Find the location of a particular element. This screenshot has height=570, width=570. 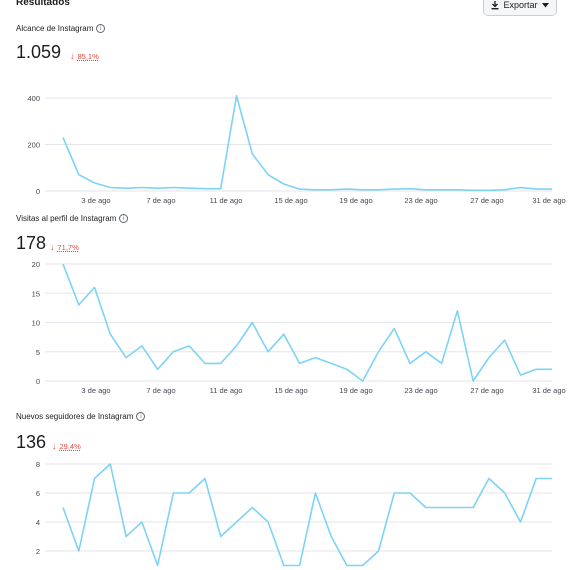

export-label: Exportar is located at coordinates (520, 5).